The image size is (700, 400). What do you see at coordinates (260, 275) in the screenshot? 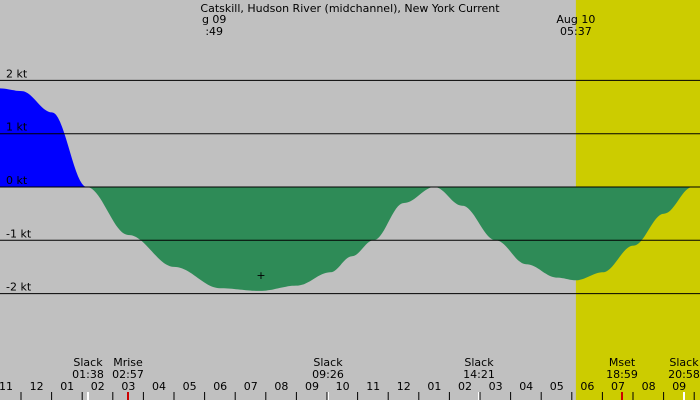
I see `crosshair-marker: +` at bounding box center [260, 275].